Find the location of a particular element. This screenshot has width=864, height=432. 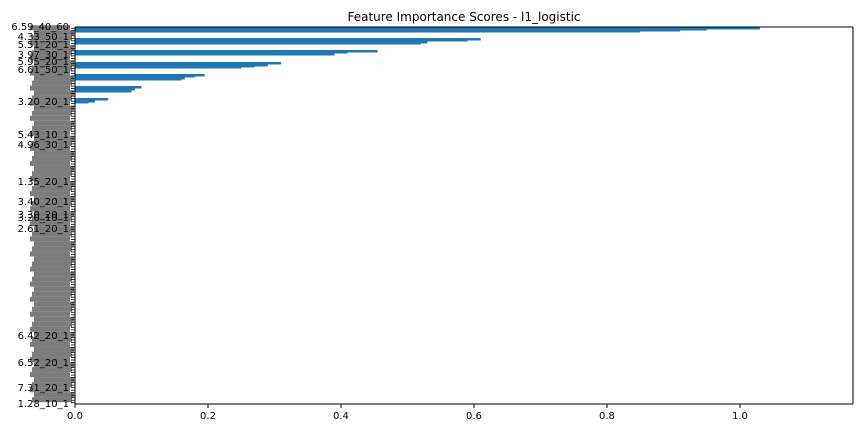

y-tick-label: 5.95_20_1 is located at coordinates (43, 62).